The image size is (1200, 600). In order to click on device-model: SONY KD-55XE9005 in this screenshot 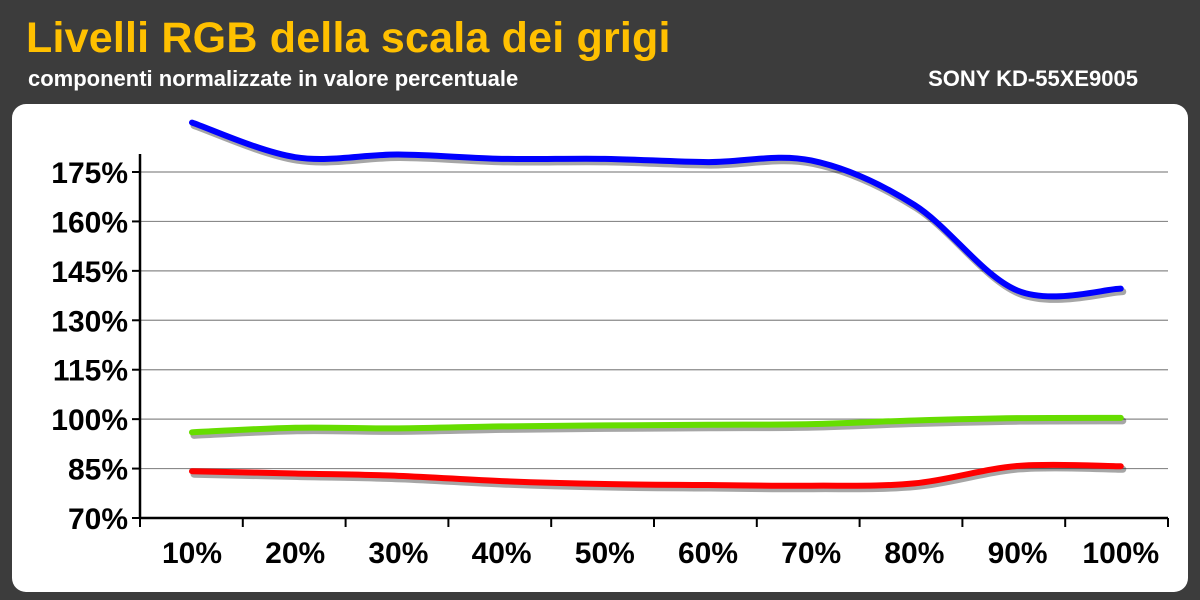, I will do `click(1033, 78)`.